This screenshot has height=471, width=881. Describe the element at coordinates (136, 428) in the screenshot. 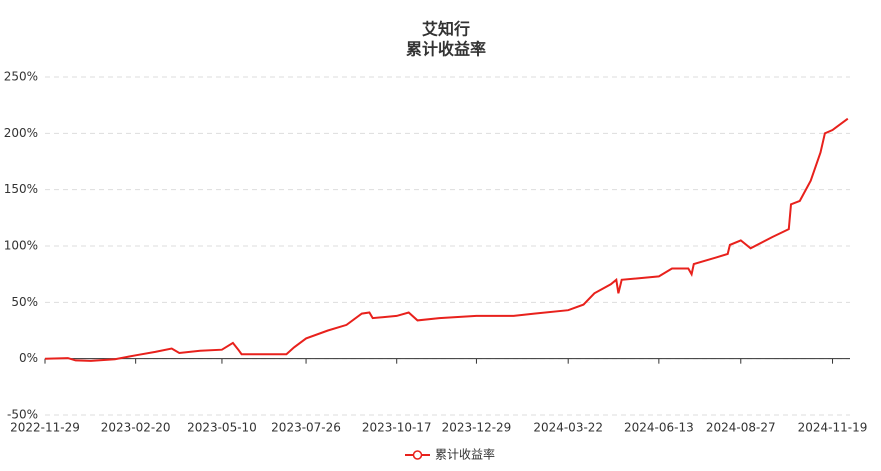

I see `x-tick-label: 2023-02-20` at that location.